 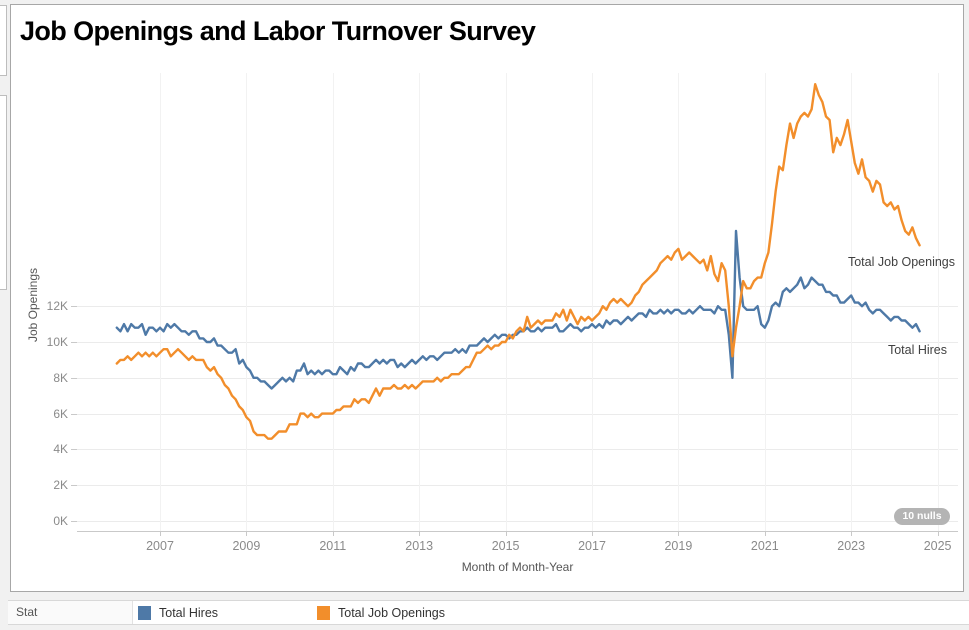 What do you see at coordinates (3, 192) in the screenshot?
I see `left-panel-fragment-bottom` at bounding box center [3, 192].